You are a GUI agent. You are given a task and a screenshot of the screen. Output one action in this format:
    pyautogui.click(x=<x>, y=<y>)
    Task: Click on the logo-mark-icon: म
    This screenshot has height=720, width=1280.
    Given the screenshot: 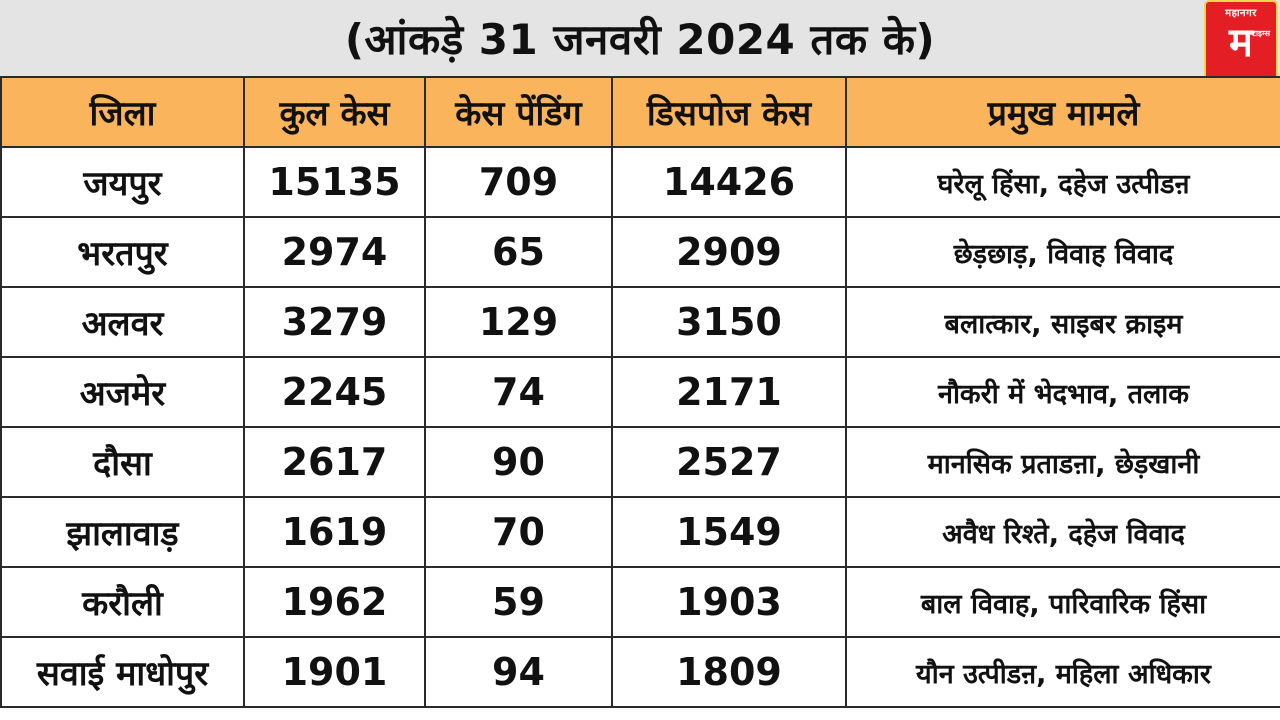 What is the action you would take?
    pyautogui.click(x=1241, y=42)
    